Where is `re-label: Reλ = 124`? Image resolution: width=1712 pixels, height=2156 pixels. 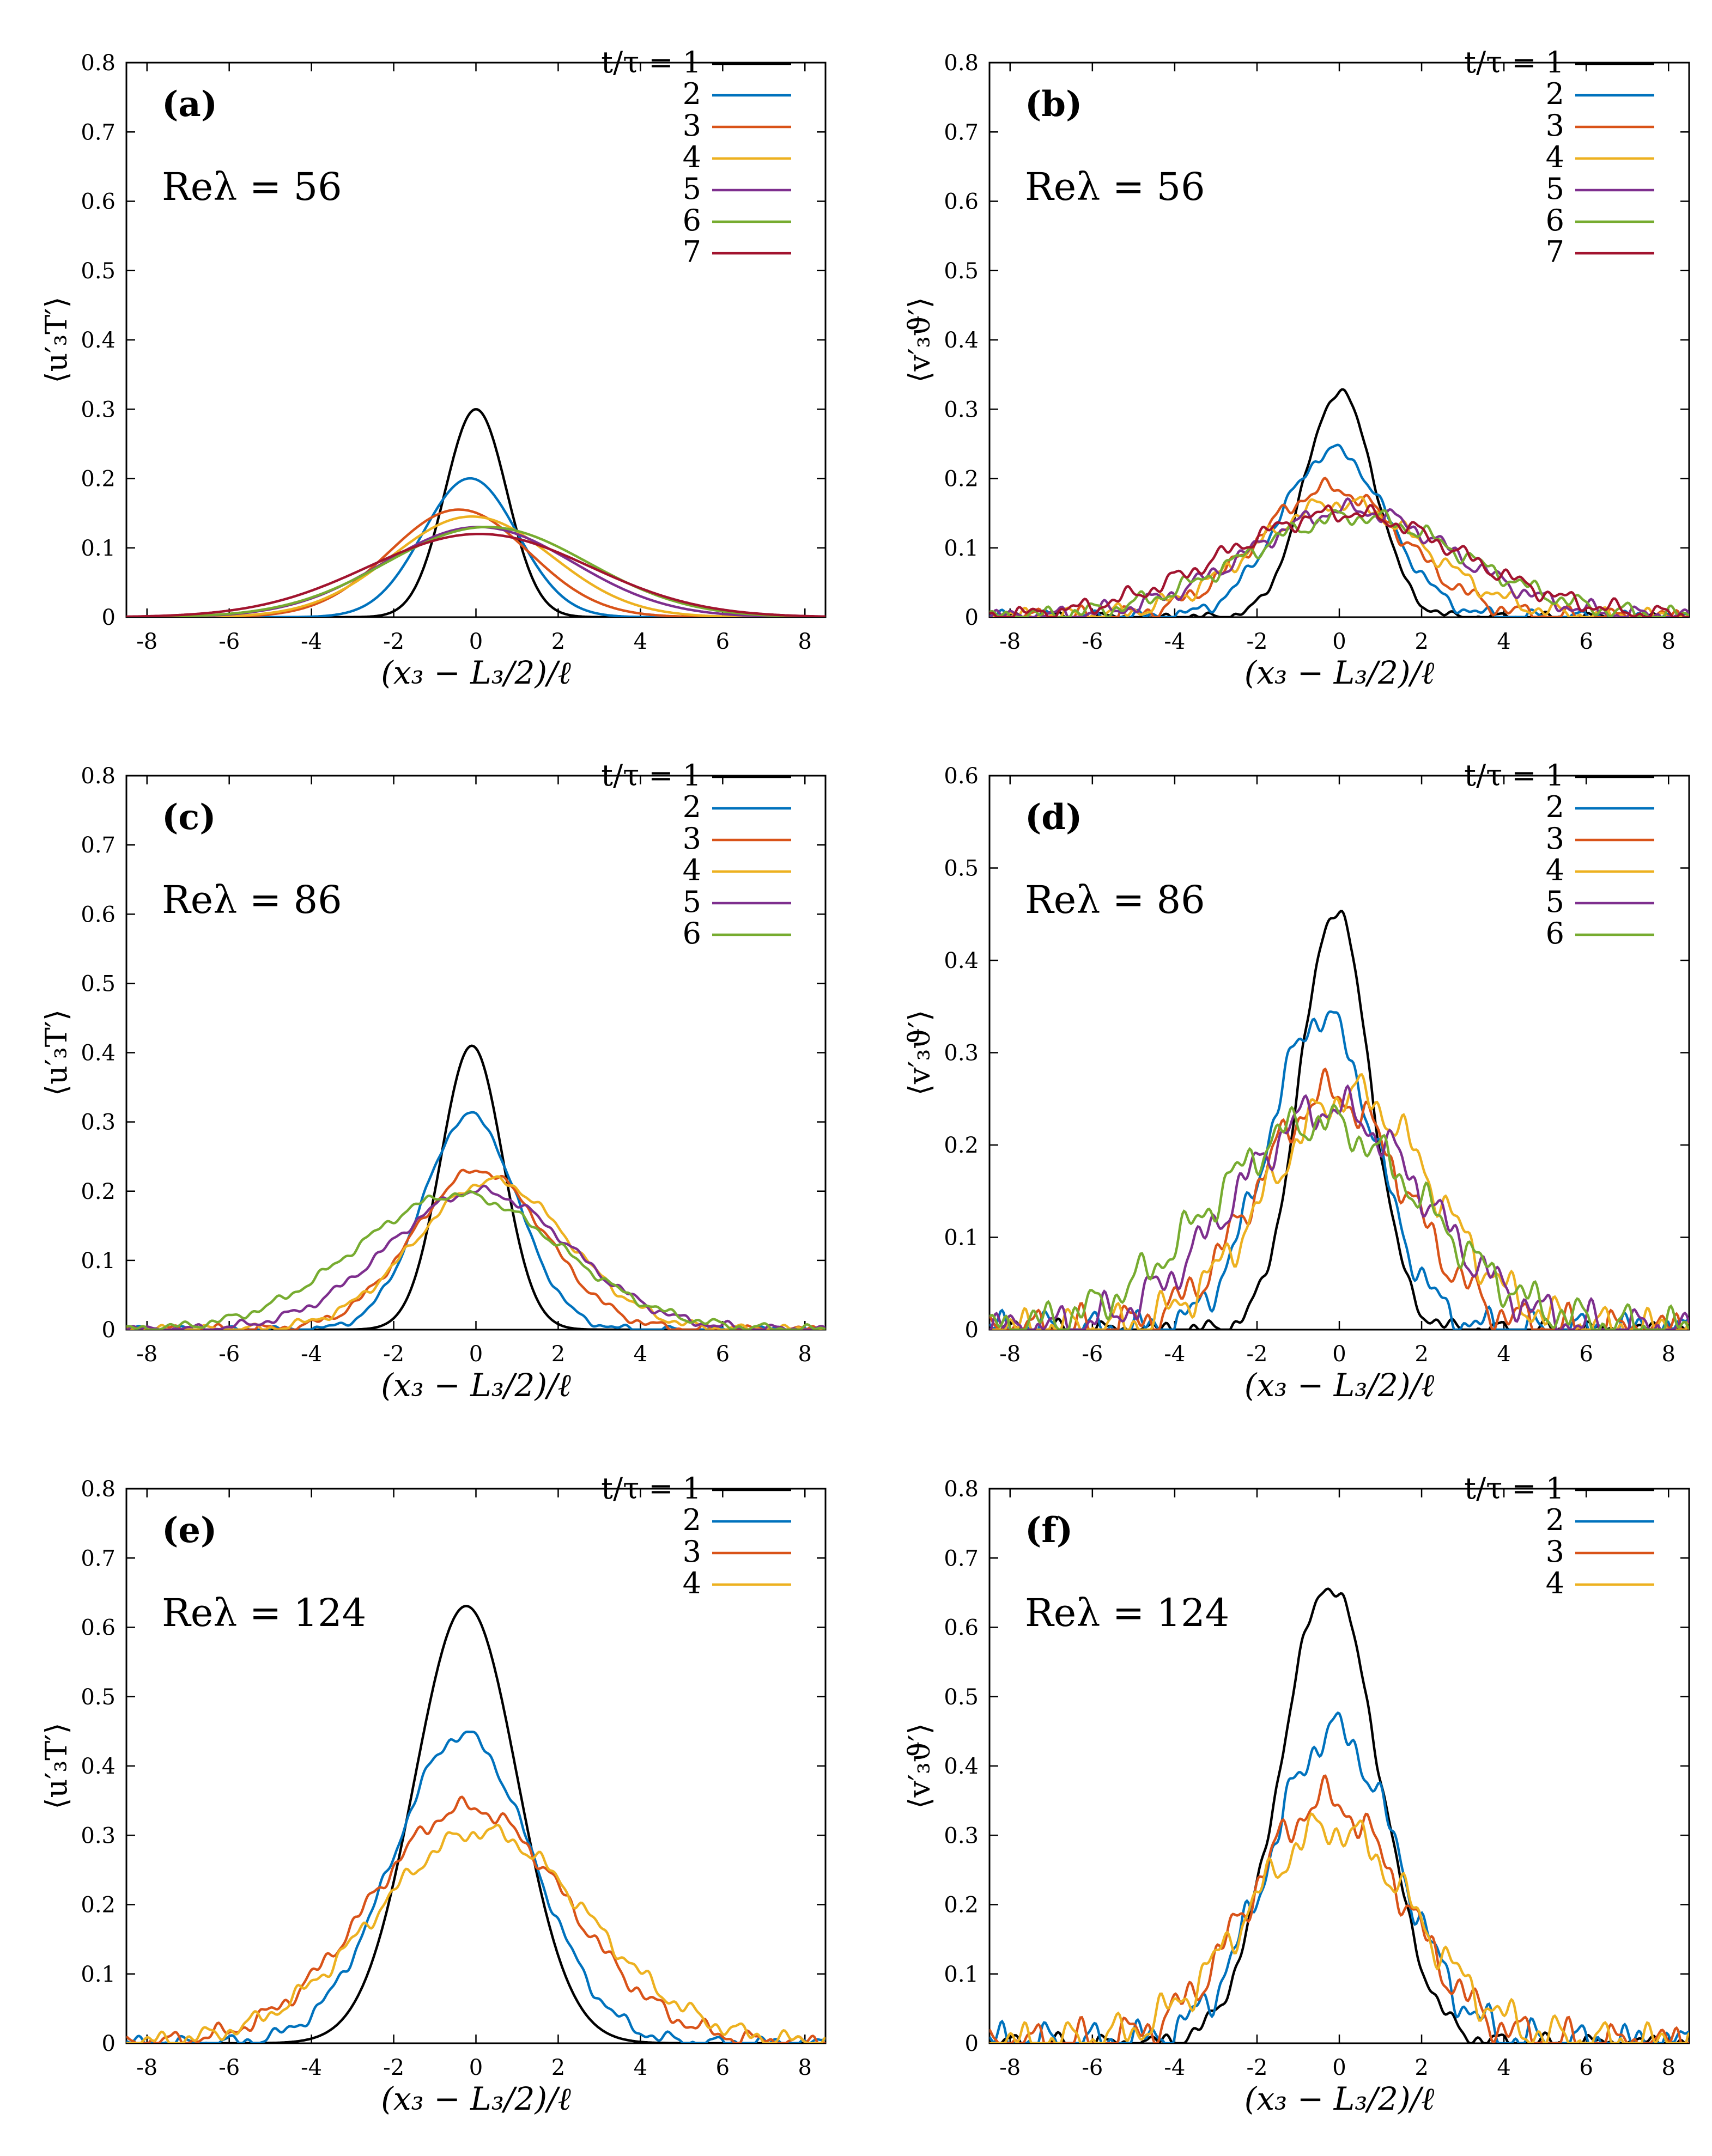
re-label: Reλ = 124 is located at coordinates (264, 1613).